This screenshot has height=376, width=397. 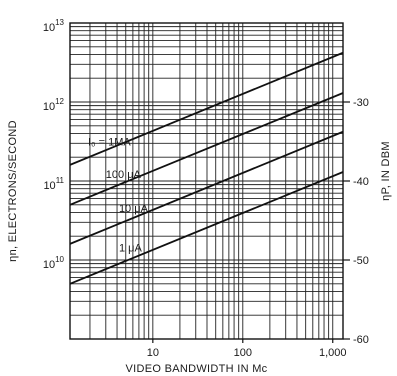 What do you see at coordinates (197, 369) in the screenshot?
I see `x-axis-label: VIDEO BANDWIDTH IN Mc` at bounding box center [197, 369].